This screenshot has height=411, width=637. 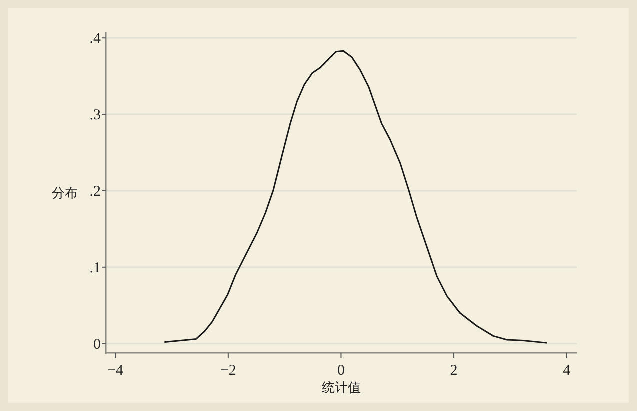 I want to click on xlabel: 统计值, so click(x=341, y=387).